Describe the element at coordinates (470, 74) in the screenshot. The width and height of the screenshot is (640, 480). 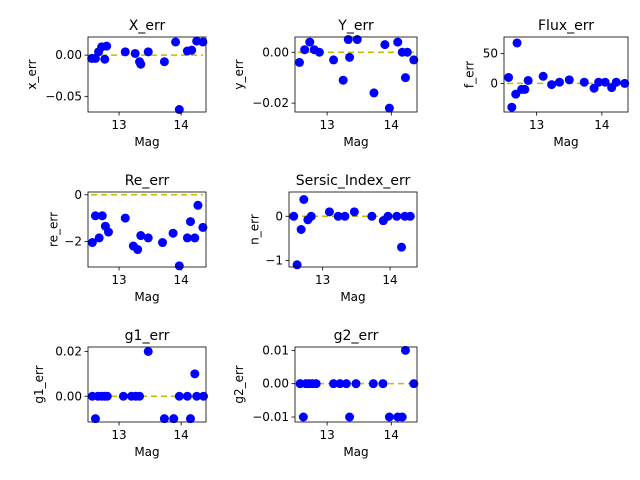
I see `y-axis-label: f_err` at that location.